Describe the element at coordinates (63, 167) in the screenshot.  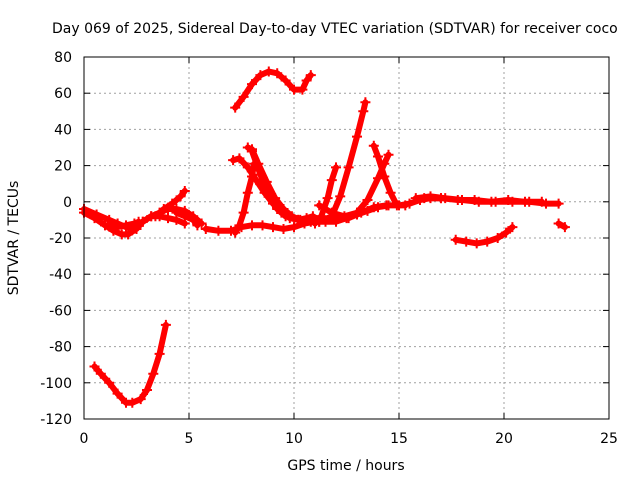
I see `y-tick-label: 20` at that location.